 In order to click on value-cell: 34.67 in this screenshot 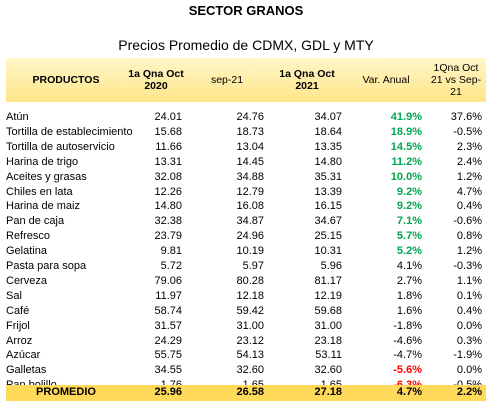, I will do `click(328, 221)`.